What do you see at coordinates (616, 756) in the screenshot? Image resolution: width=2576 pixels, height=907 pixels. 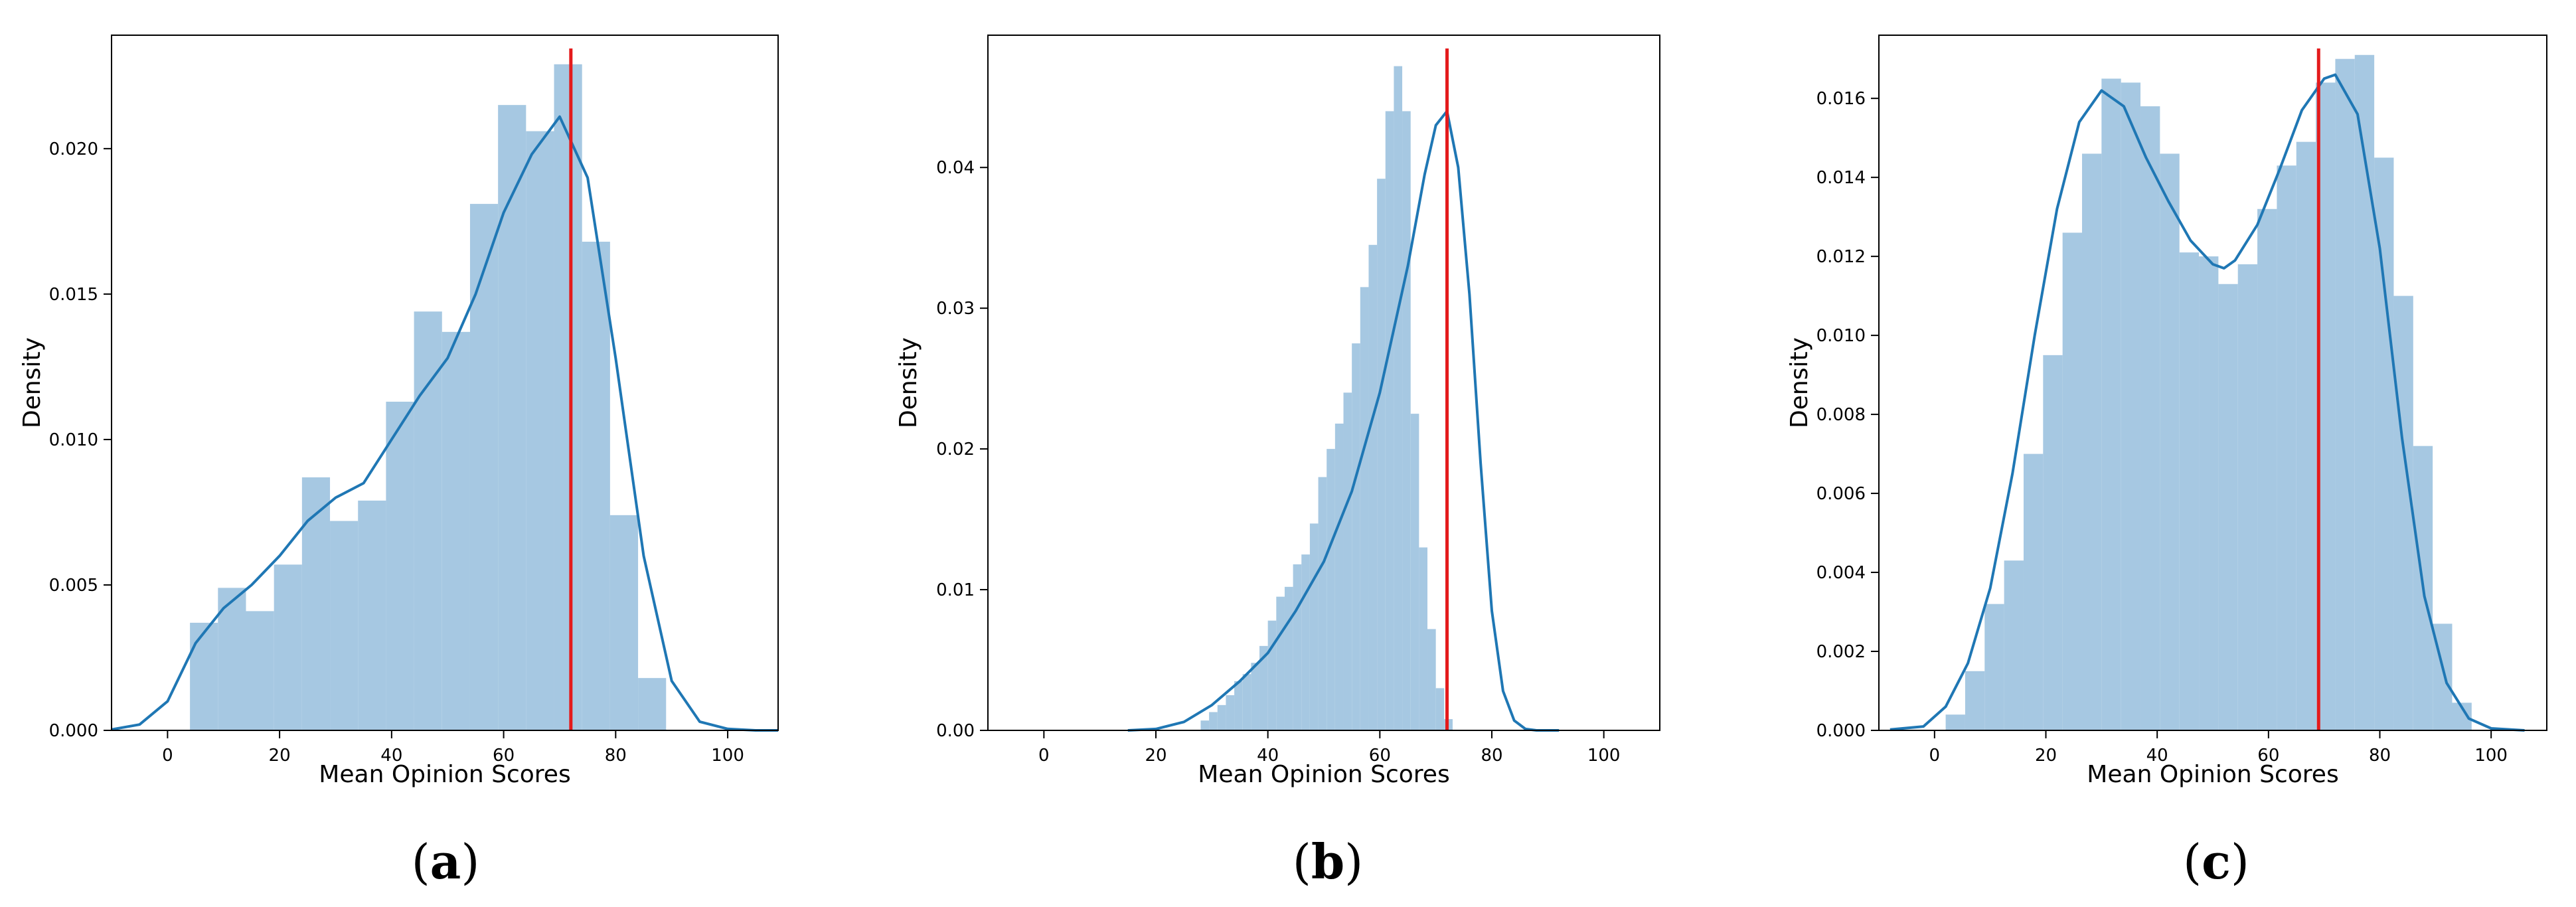 I see `x-tick-label: 80` at bounding box center [616, 756].